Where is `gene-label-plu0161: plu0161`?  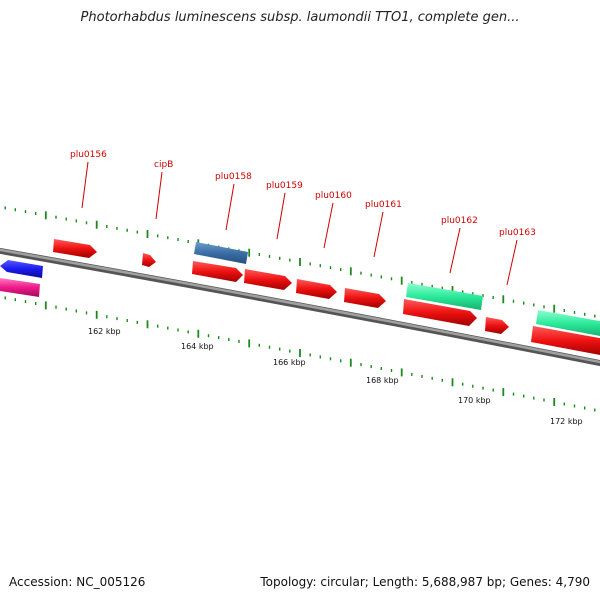 gene-label-plu0161: plu0161 is located at coordinates (383, 205).